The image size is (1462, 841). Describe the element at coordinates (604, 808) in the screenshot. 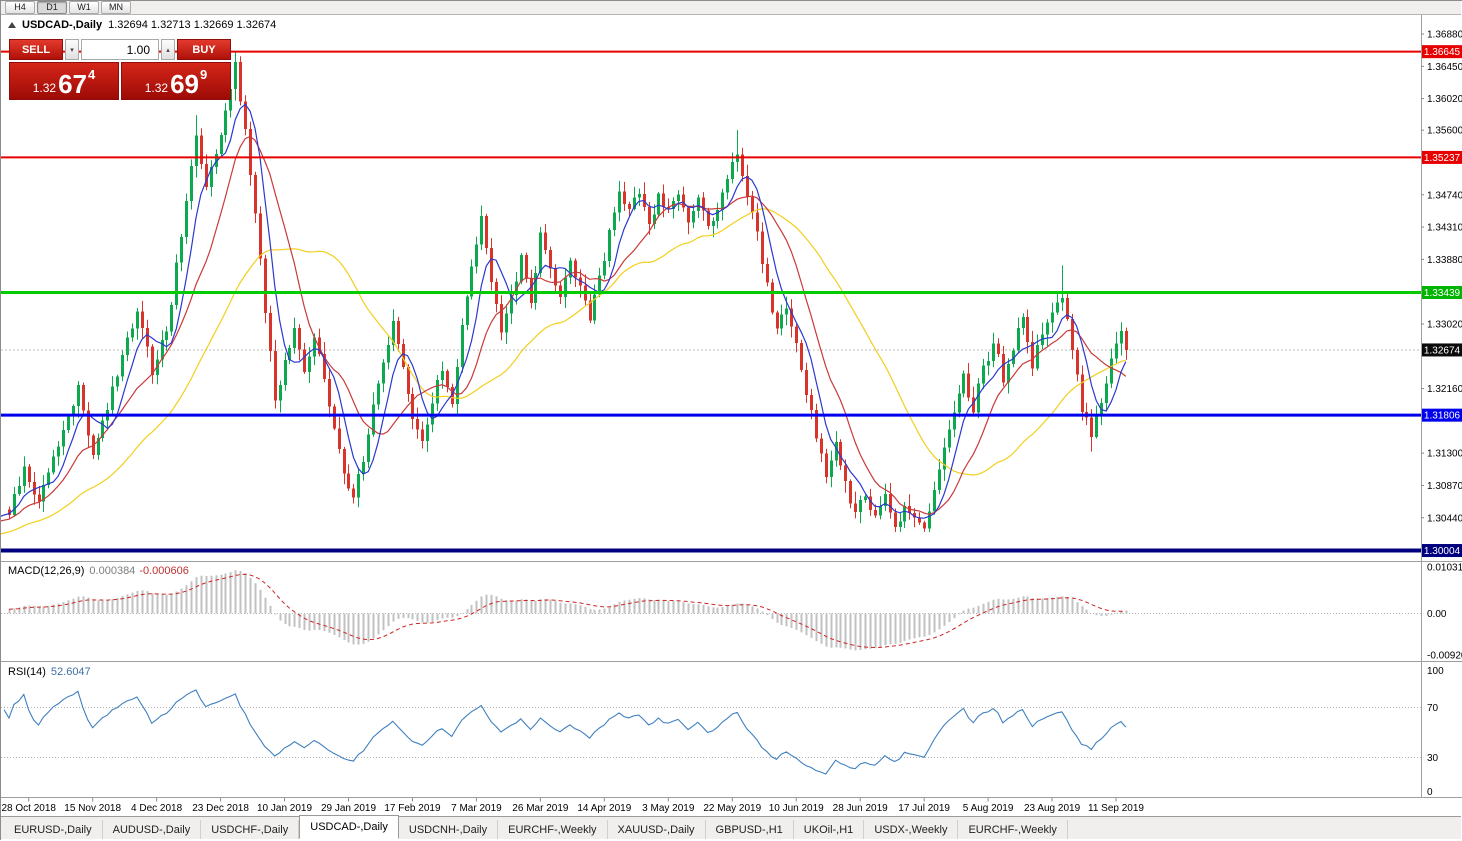

I see `date-label: 14 Apr 2019` at that location.